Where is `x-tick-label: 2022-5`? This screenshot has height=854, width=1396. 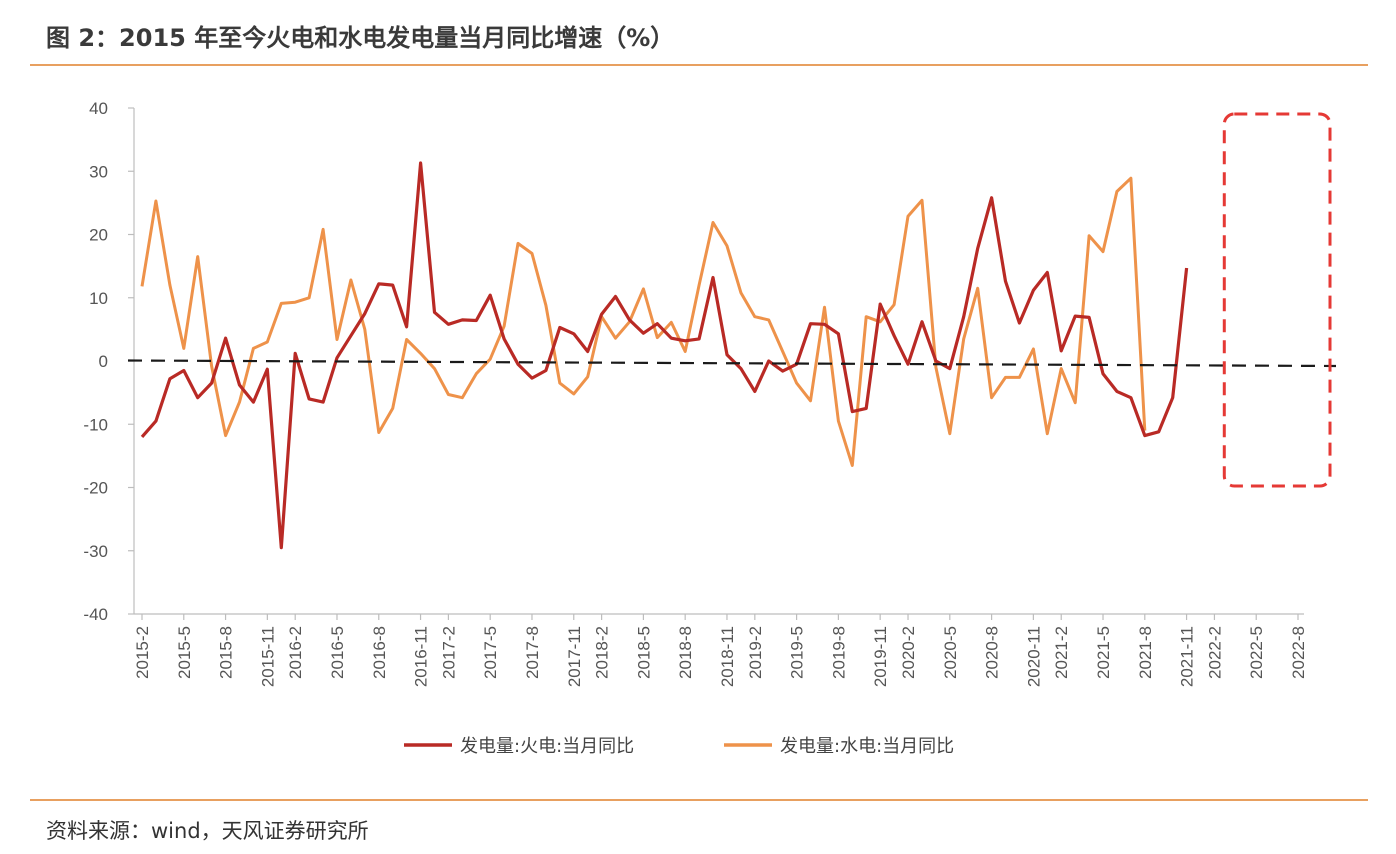 x-tick-label: 2022-5 is located at coordinates (1256, 652).